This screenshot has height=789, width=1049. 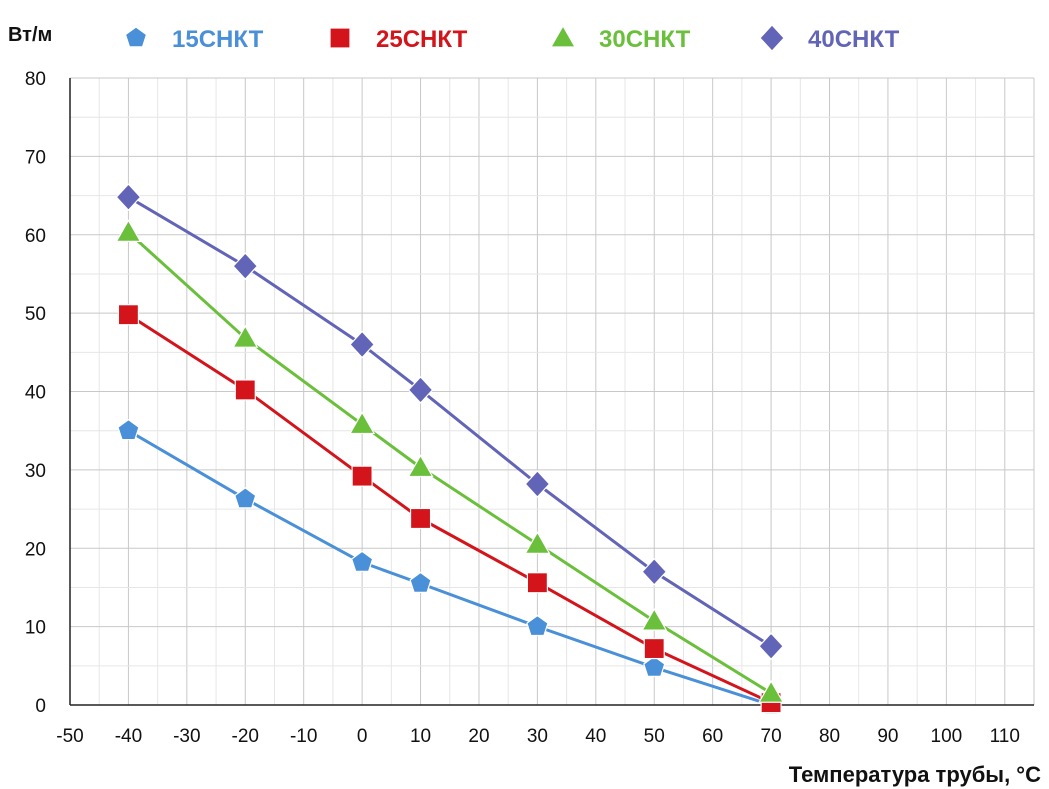 I want to click on y-tick-label: 10, so click(x=35, y=628).